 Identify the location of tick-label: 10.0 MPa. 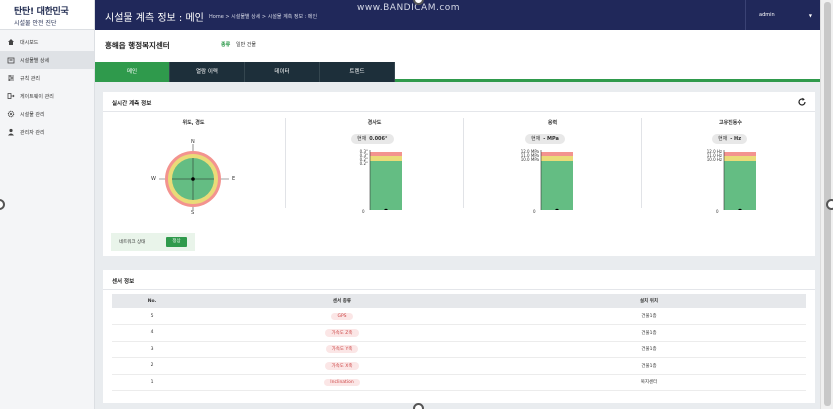
(529, 160).